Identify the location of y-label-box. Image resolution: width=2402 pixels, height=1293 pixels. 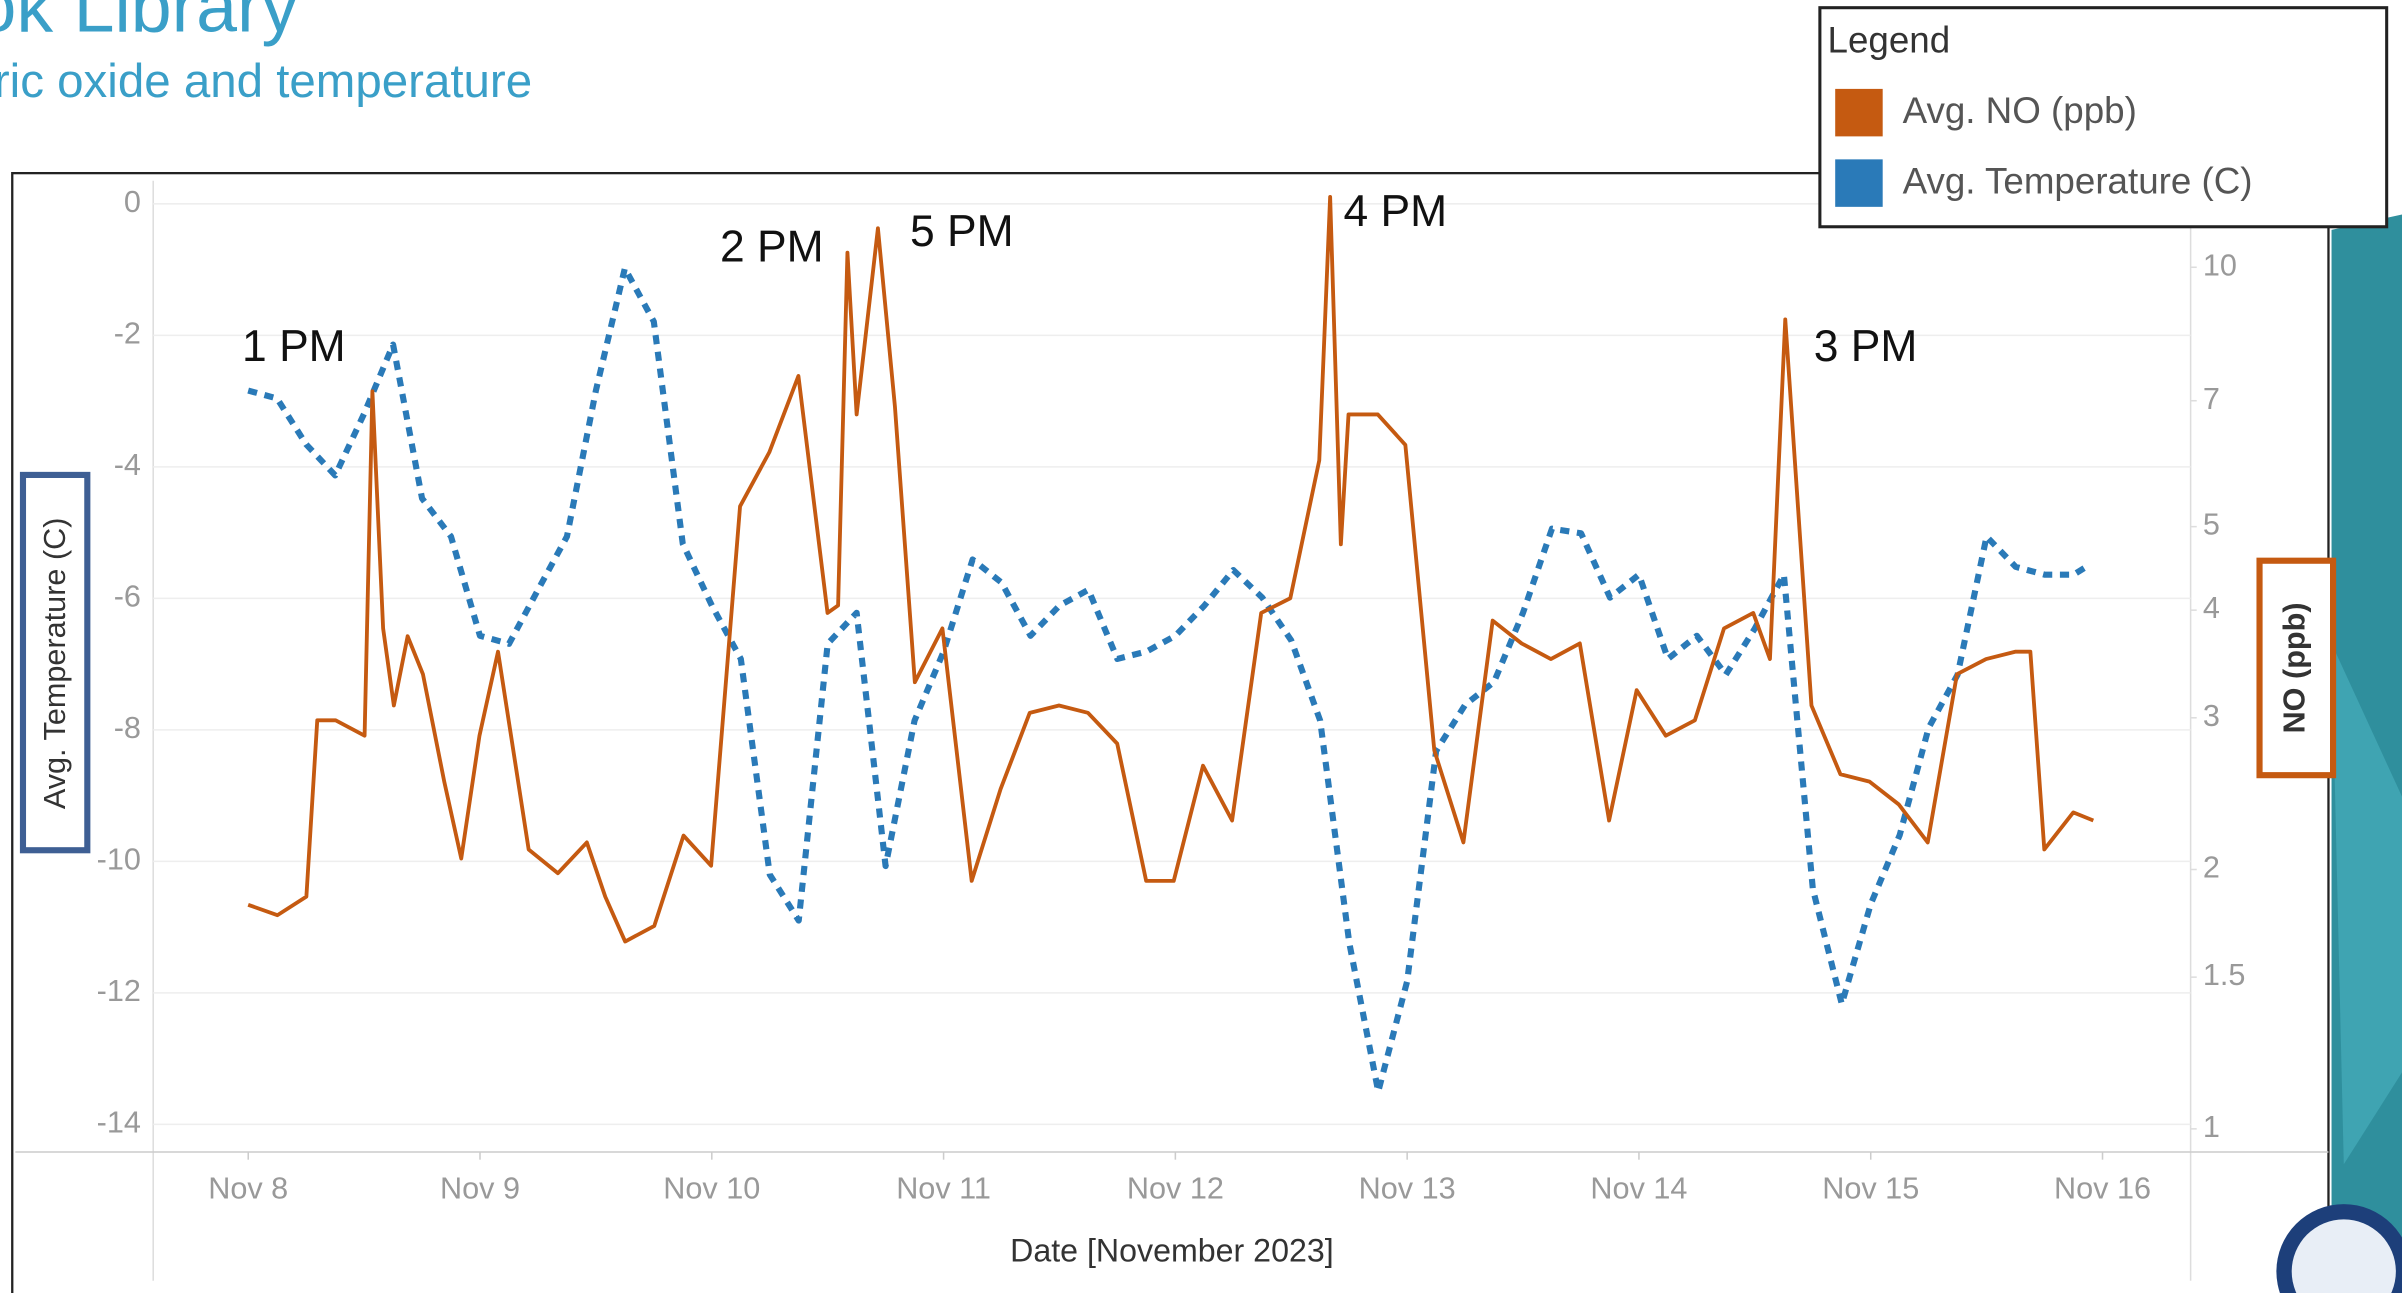
(55, 662).